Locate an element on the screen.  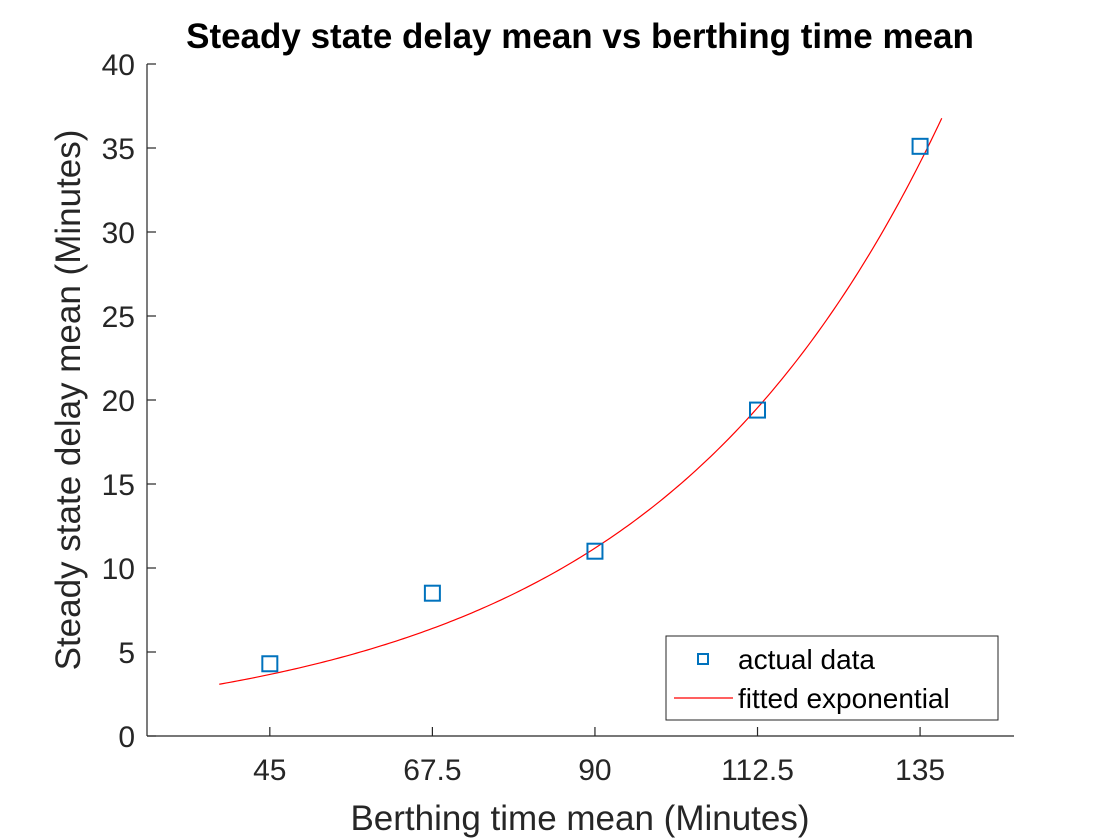
legend-marker-actual-data is located at coordinates (703, 659).